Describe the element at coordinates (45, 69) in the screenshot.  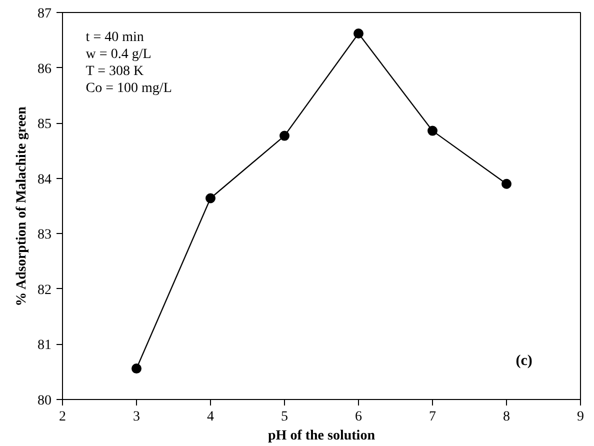
I see `y-tick-label: 86` at that location.